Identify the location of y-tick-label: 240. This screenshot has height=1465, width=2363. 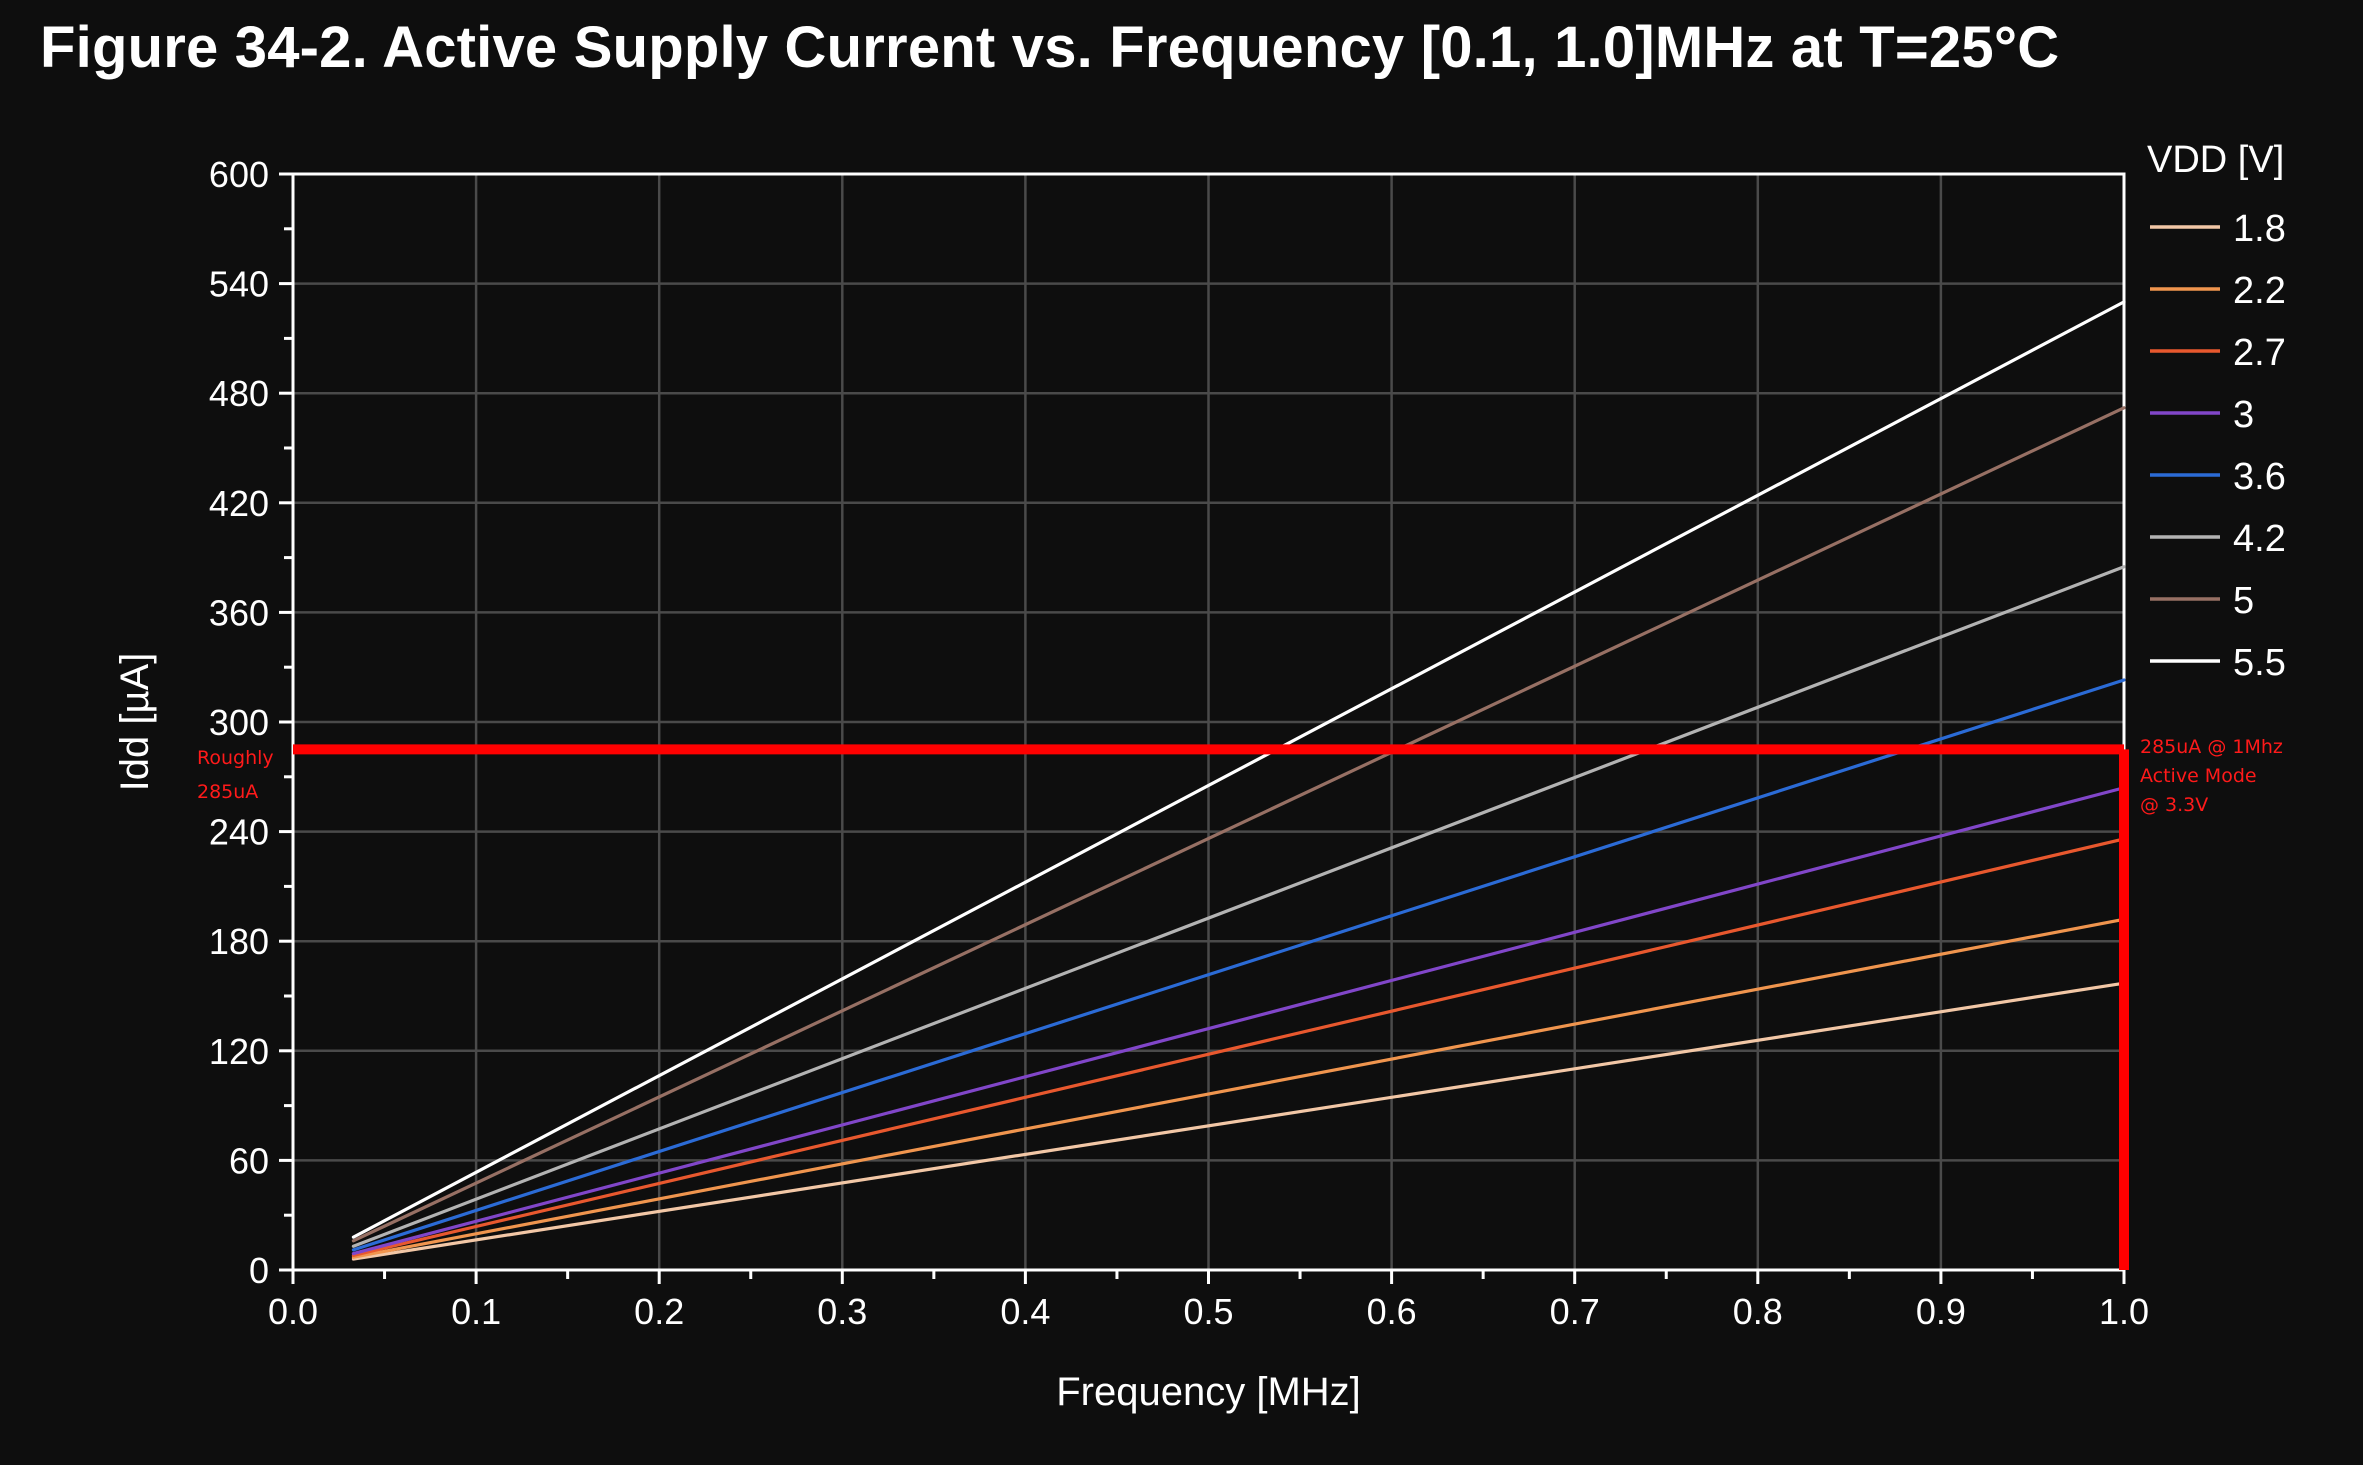
(239, 832).